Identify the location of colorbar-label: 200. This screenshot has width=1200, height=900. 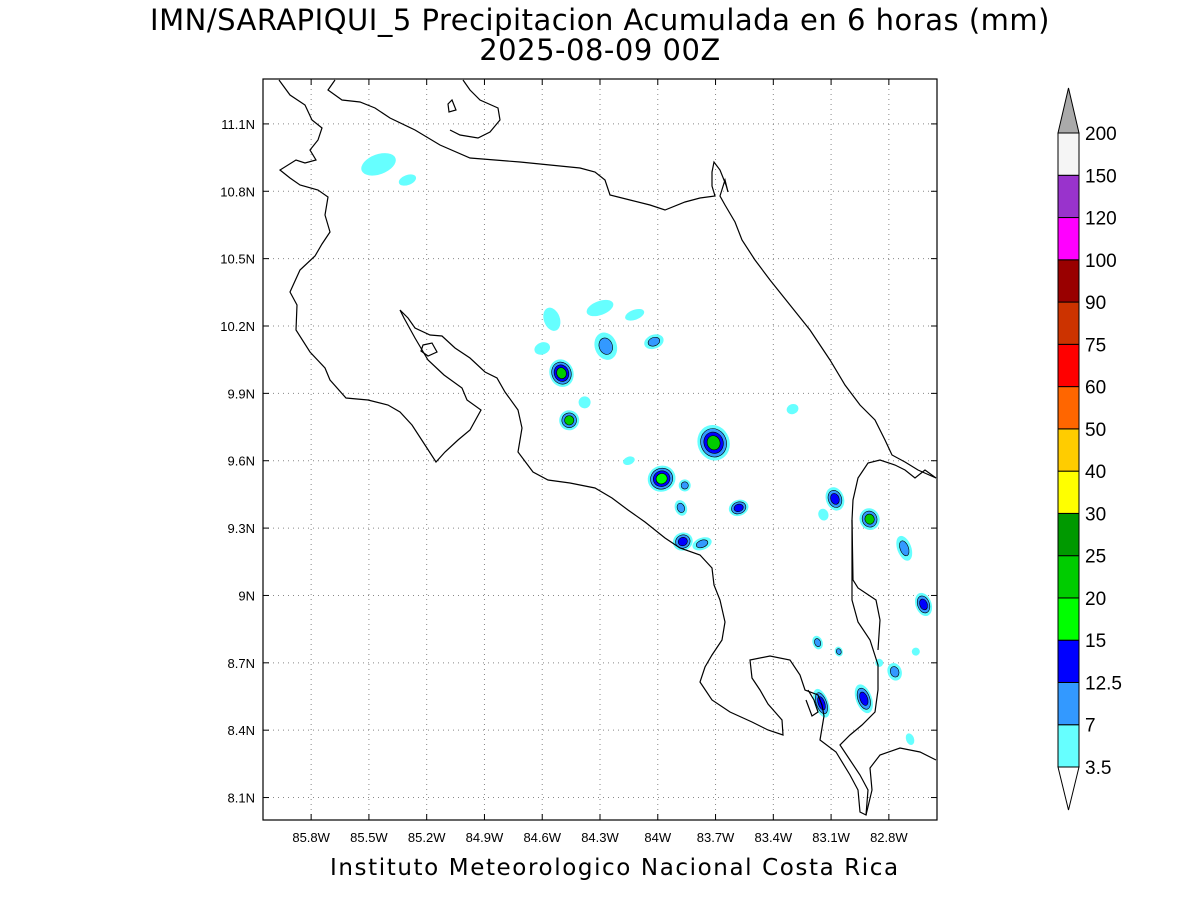
(1101, 134).